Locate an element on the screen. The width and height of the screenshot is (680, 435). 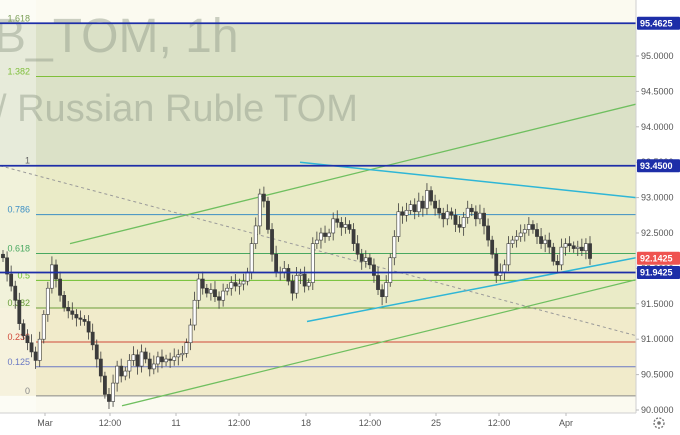
watermark: B_TOM, 1h / Russian Ruble TOM is located at coordinates (179, 70).